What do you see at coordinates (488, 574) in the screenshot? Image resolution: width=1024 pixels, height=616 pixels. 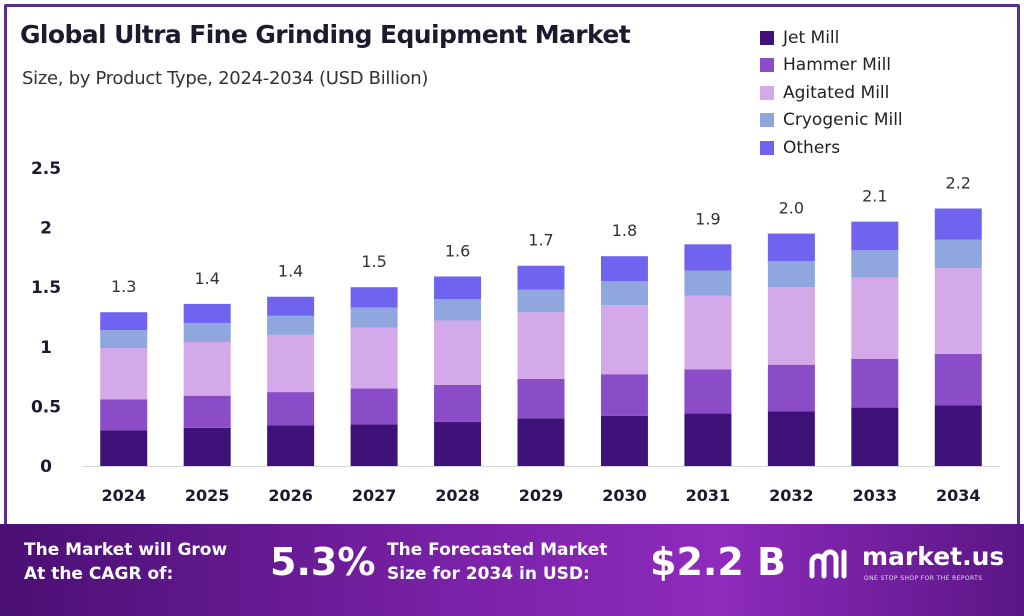 I see `forecast-label-line2: Size for 2034 in USD:` at bounding box center [488, 574].